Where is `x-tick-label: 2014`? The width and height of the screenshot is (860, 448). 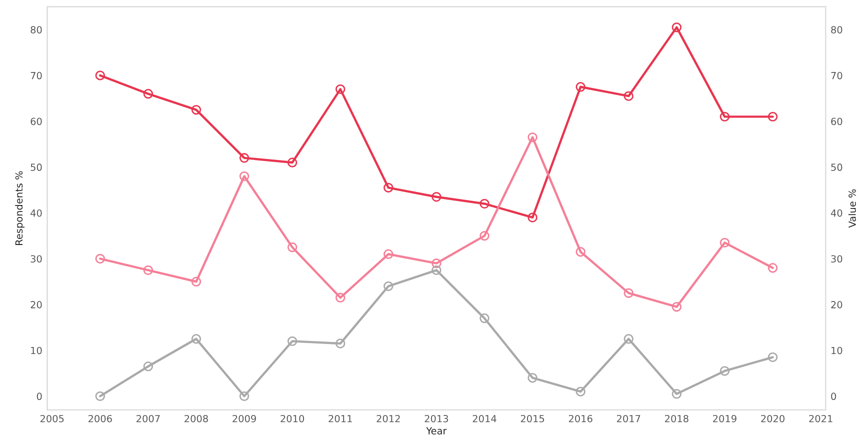
x-tick-label: 2014 is located at coordinates (484, 418).